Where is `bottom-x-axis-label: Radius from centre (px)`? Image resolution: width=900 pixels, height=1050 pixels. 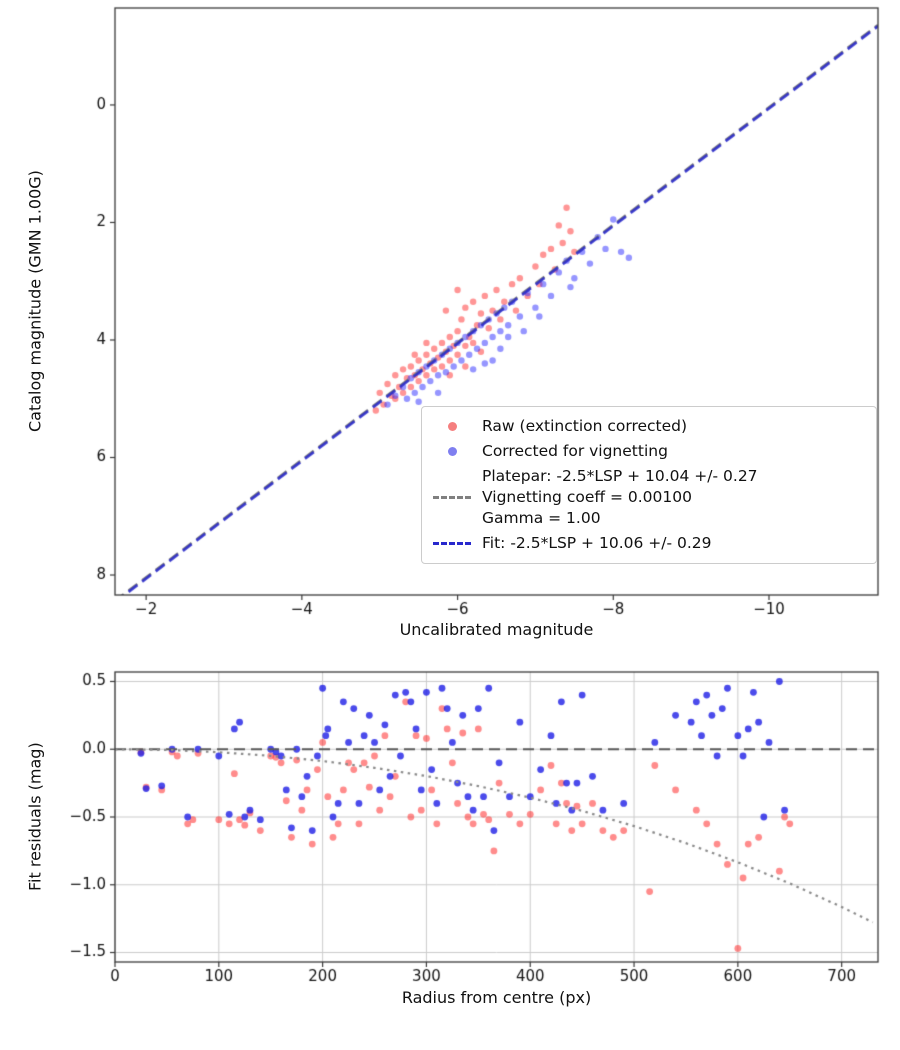 bottom-x-axis-label: Radius from centre (px) is located at coordinates (496, 997).